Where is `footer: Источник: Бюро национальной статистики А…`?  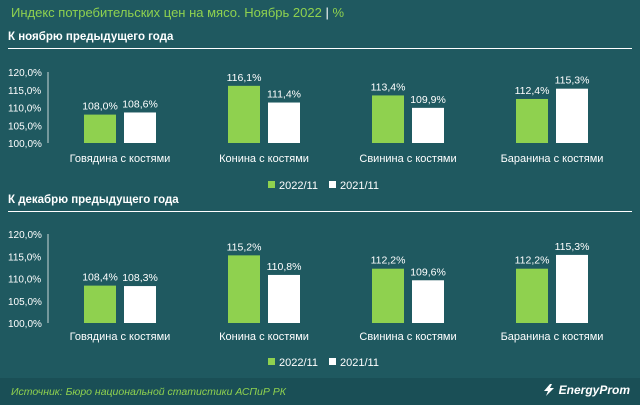
footer: Источник: Бюро национальной статистики А… is located at coordinates (320, 391).